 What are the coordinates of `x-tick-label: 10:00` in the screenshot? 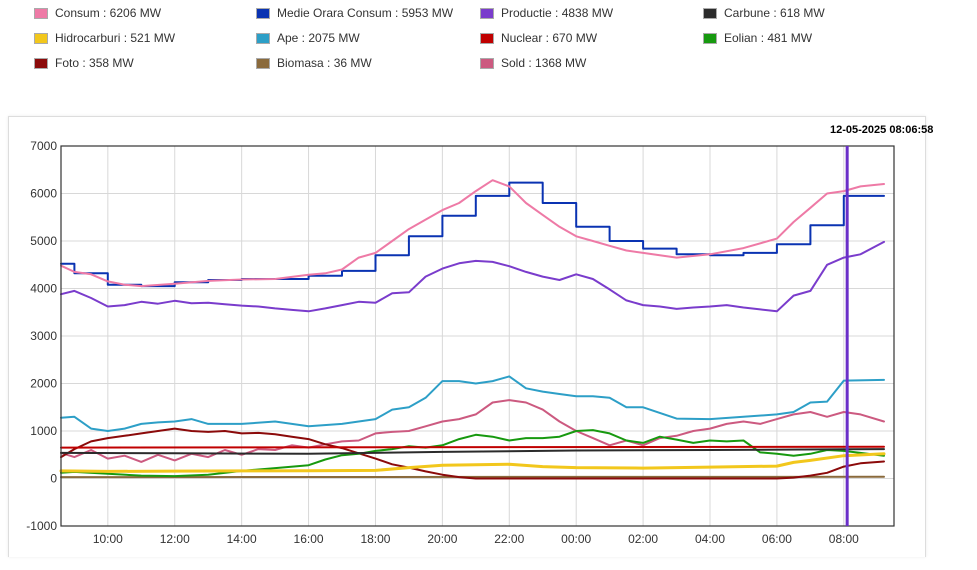 It's located at (108, 539).